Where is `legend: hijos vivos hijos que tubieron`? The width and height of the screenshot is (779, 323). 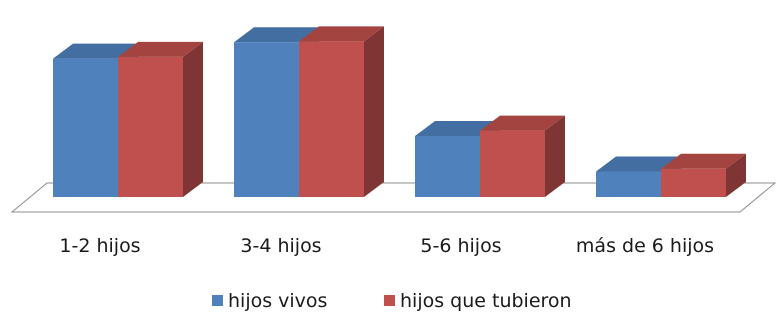 legend: hijos vivos hijos que tubieron is located at coordinates (392, 301).